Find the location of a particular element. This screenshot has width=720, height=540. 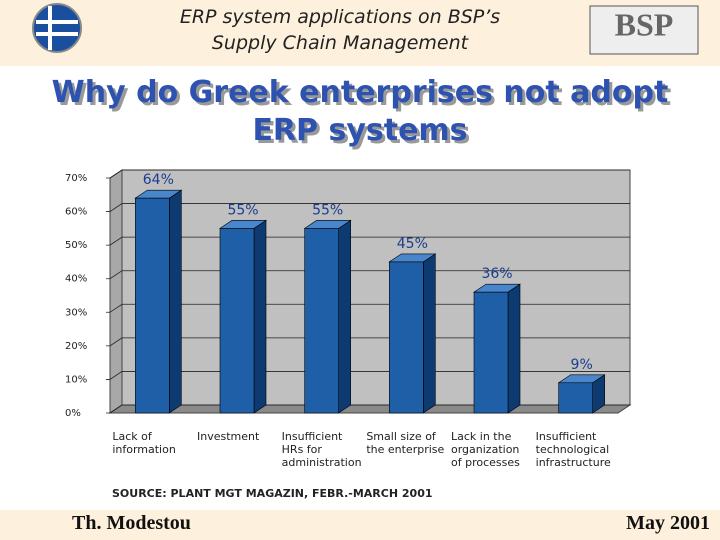

value-label: 36% is located at coordinates (496, 274).